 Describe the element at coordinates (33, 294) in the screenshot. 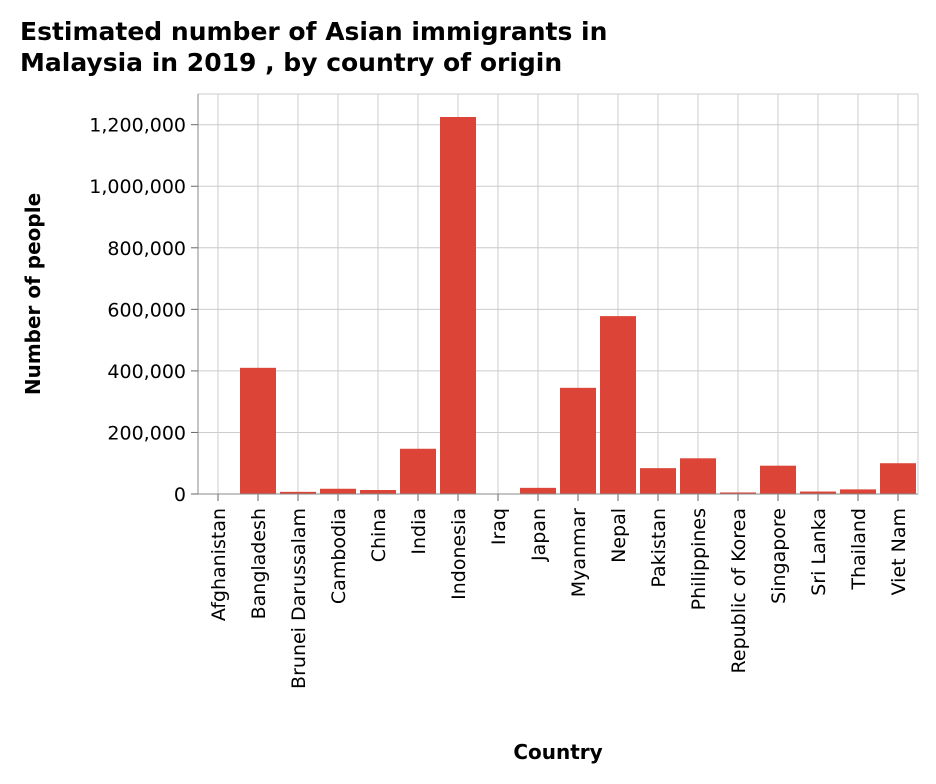

I see `y-axis-label: Number of people` at that location.